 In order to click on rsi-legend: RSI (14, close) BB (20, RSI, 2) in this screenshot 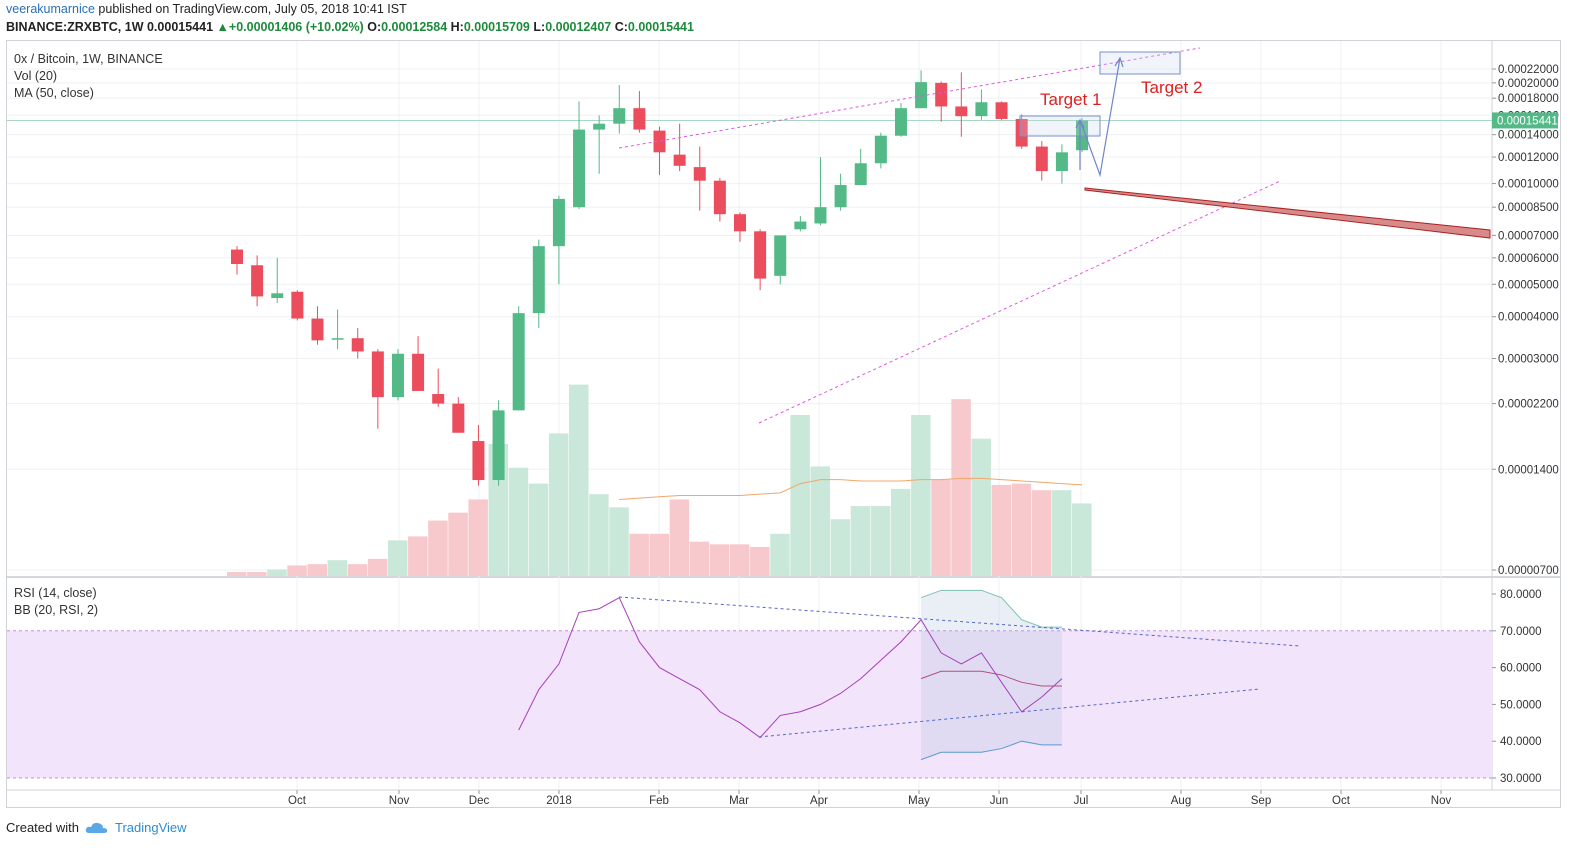, I will do `click(56, 602)`.